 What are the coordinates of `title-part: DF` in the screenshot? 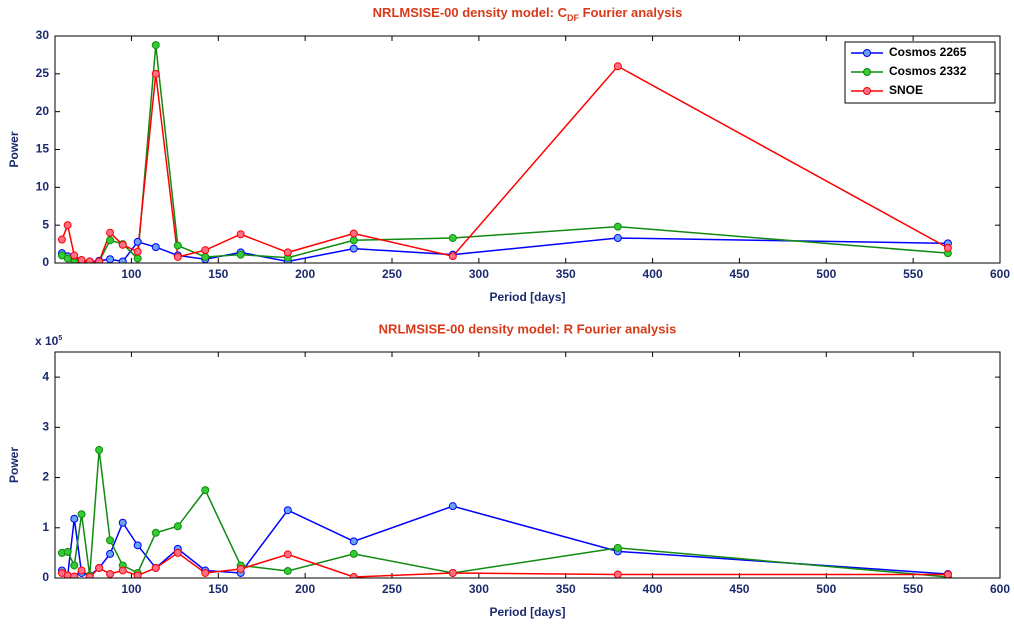 It's located at (573, 18).